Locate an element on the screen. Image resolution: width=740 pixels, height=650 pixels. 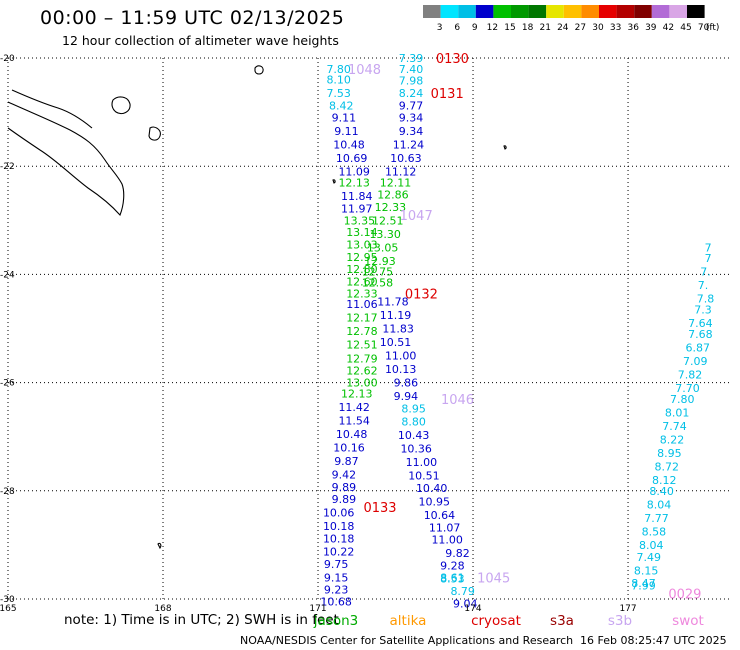
colorbar-label: (ft) is located at coordinates (713, 28).